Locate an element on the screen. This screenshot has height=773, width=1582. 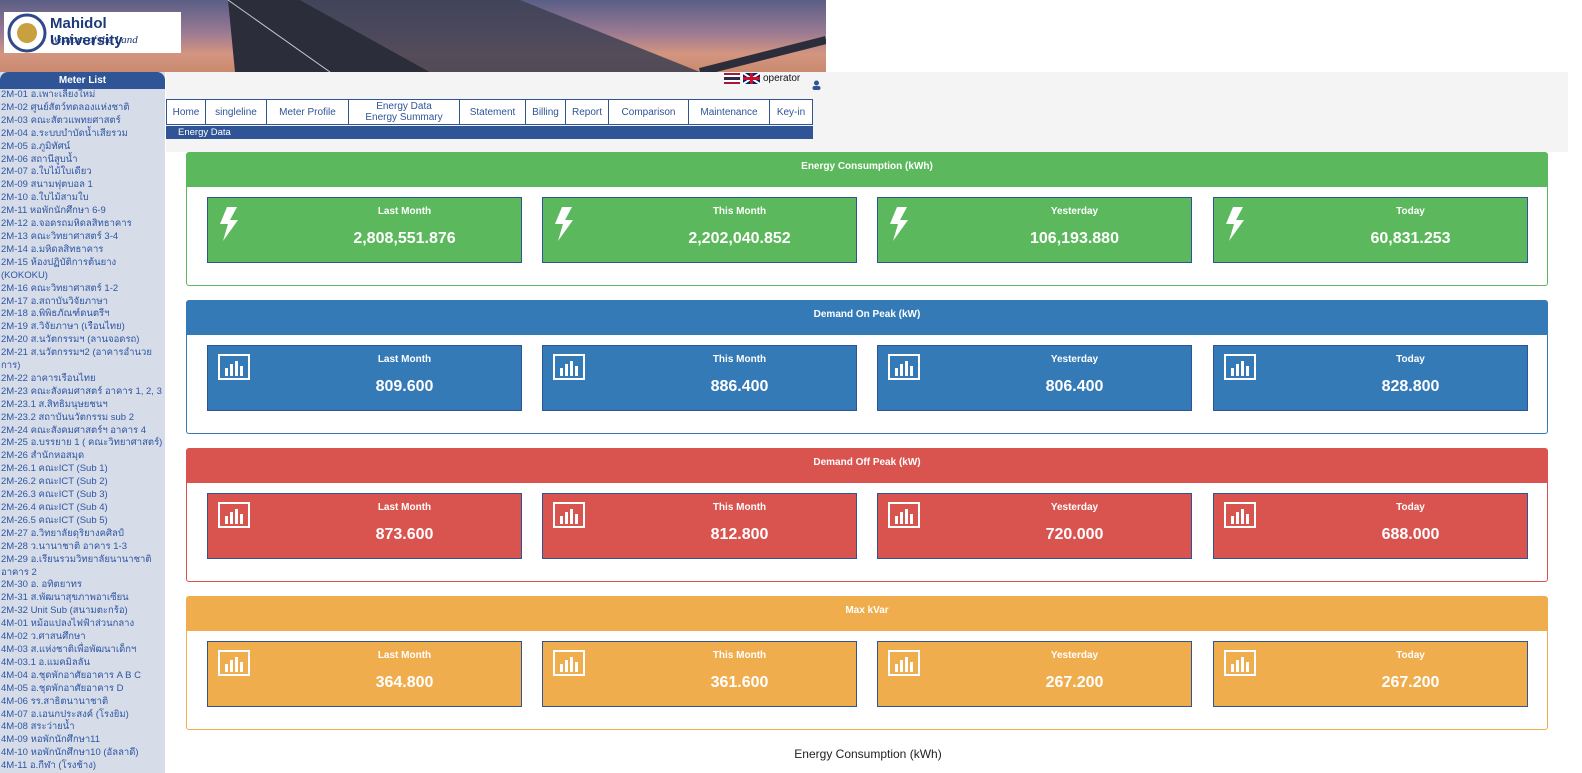
stat-card: Today 688.000 is located at coordinates (1370, 526).